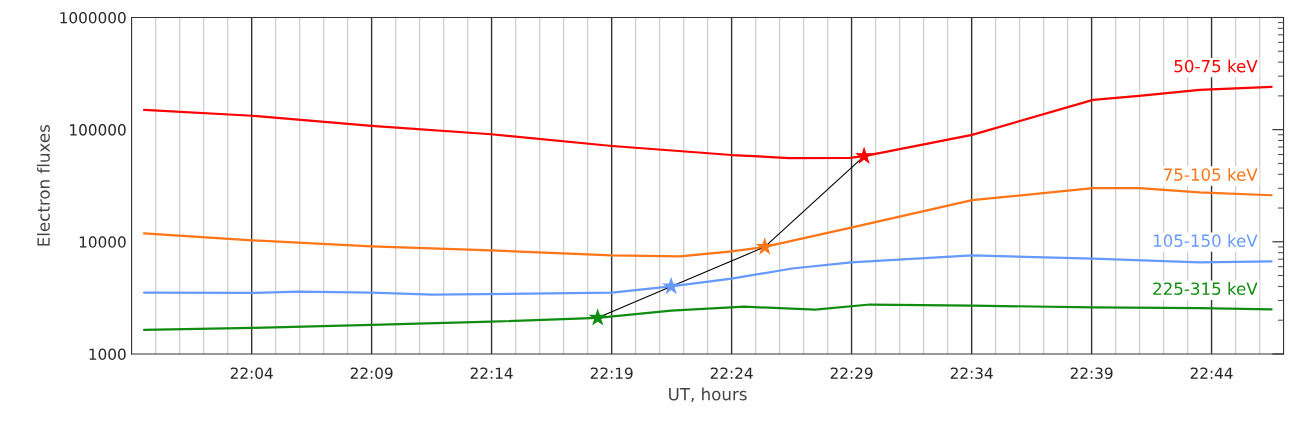 This screenshot has height=437, width=1290. Describe the element at coordinates (708, 395) in the screenshot. I see `x-axis-title: UT, hours` at that location.